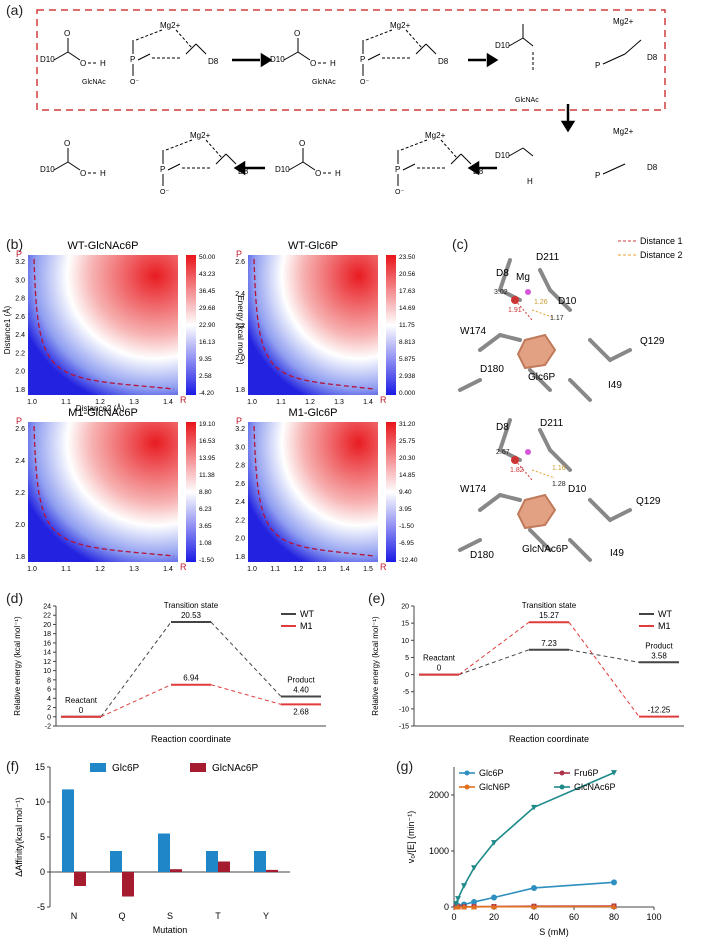 This screenshot has width=716, height=942. Describe the element at coordinates (94, 82) in the screenshot. I see `group-glcnac: GlcNAc` at that location.